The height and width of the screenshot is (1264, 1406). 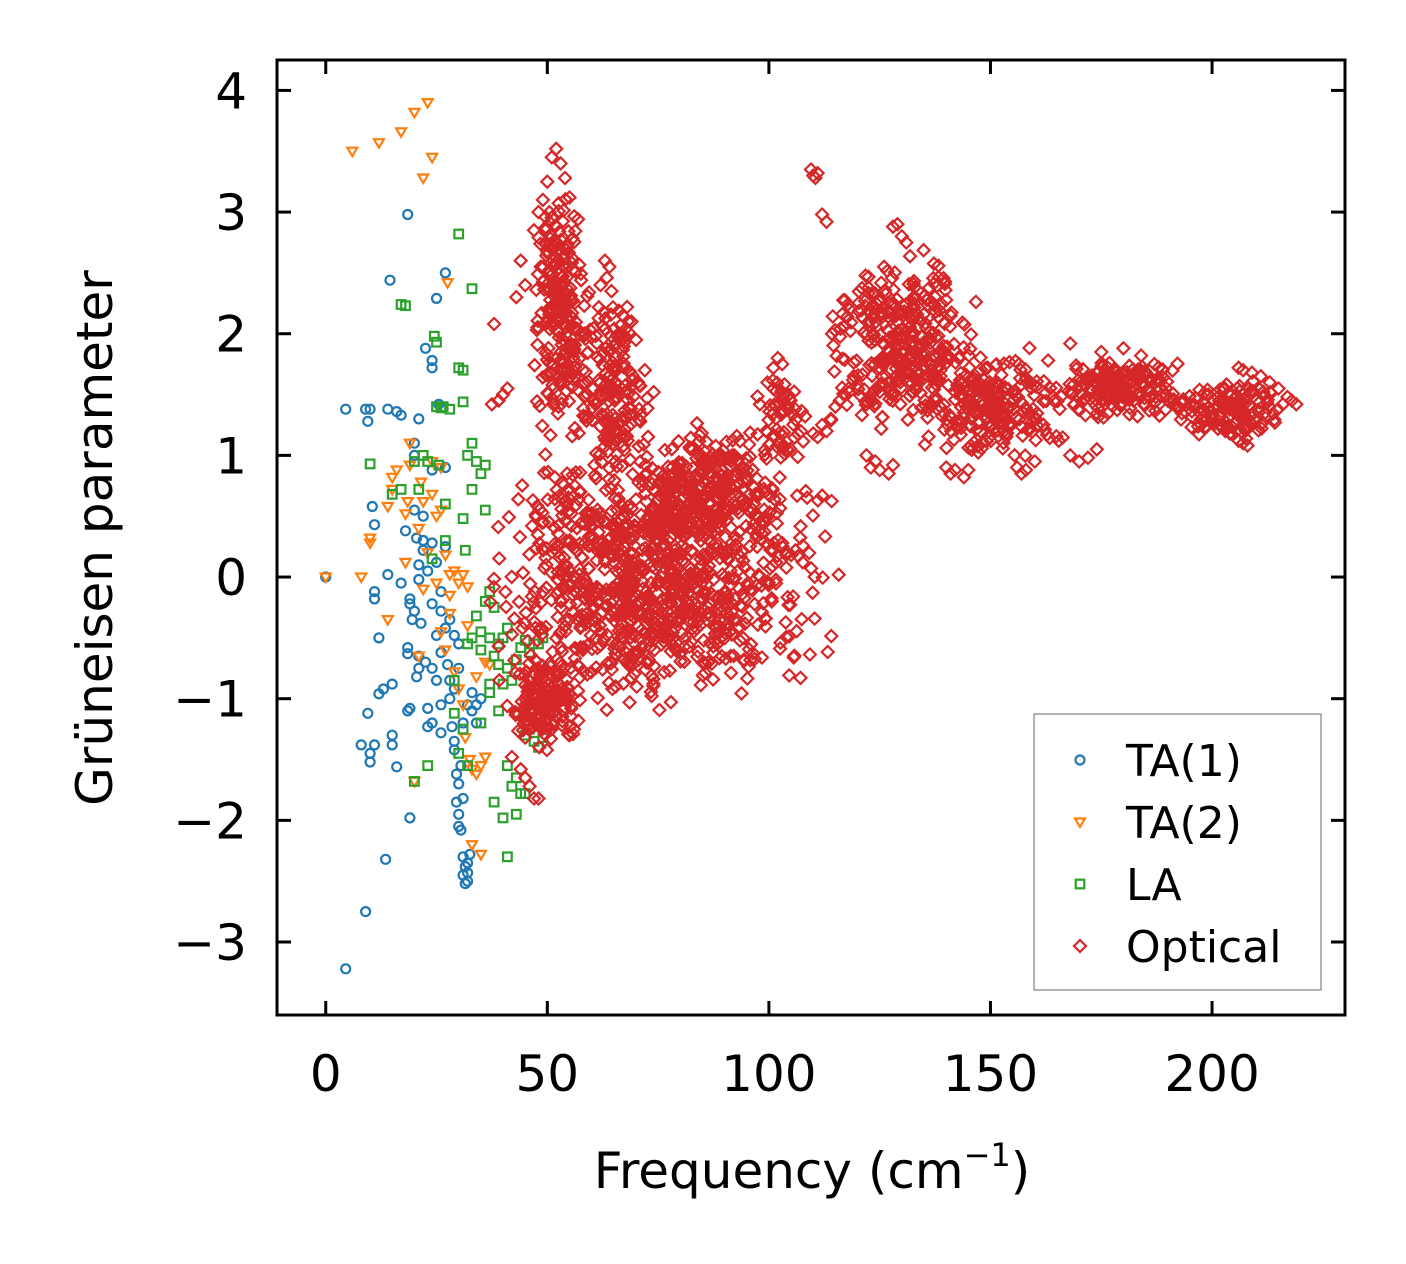 I want to click on y-tick-label: −3, so click(x=210, y=943).